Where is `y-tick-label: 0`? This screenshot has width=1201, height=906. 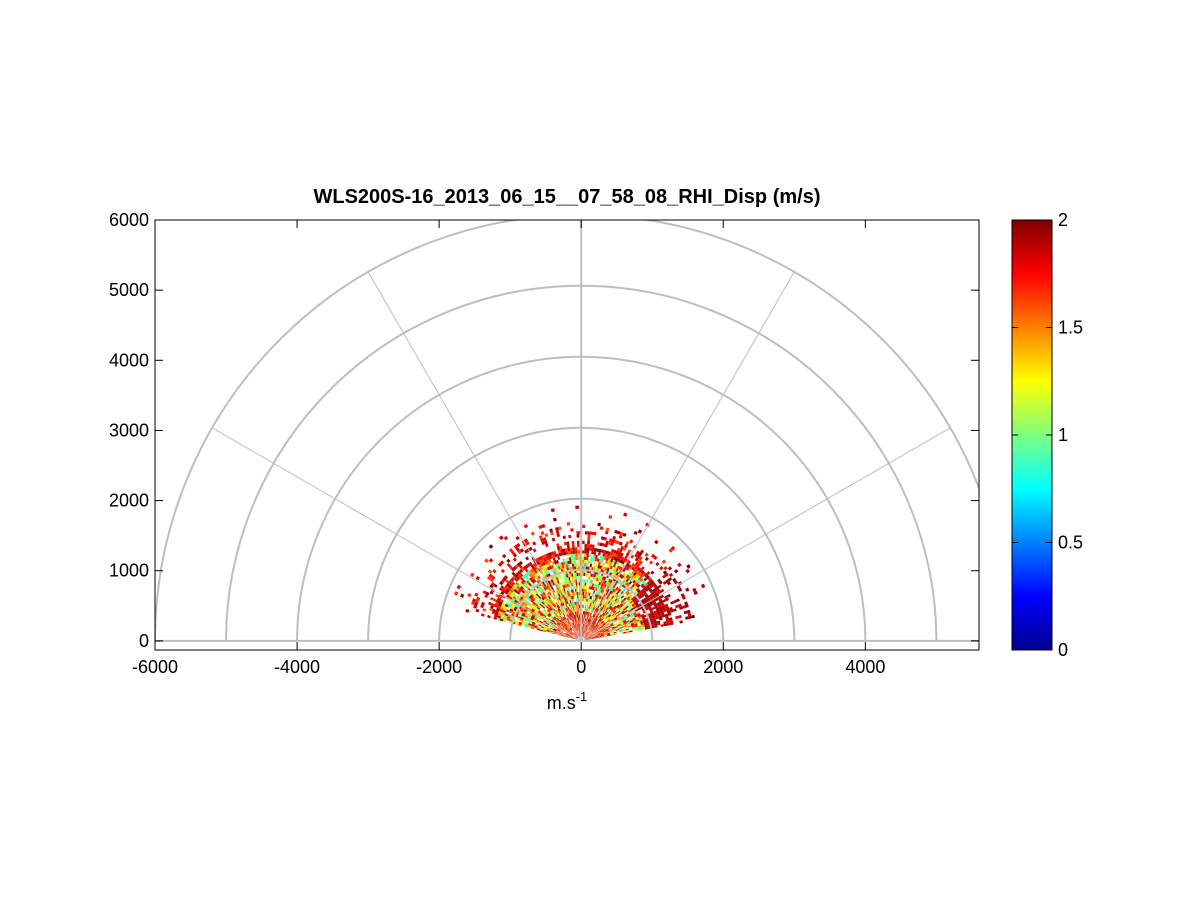 y-tick-label: 0 is located at coordinates (144, 641).